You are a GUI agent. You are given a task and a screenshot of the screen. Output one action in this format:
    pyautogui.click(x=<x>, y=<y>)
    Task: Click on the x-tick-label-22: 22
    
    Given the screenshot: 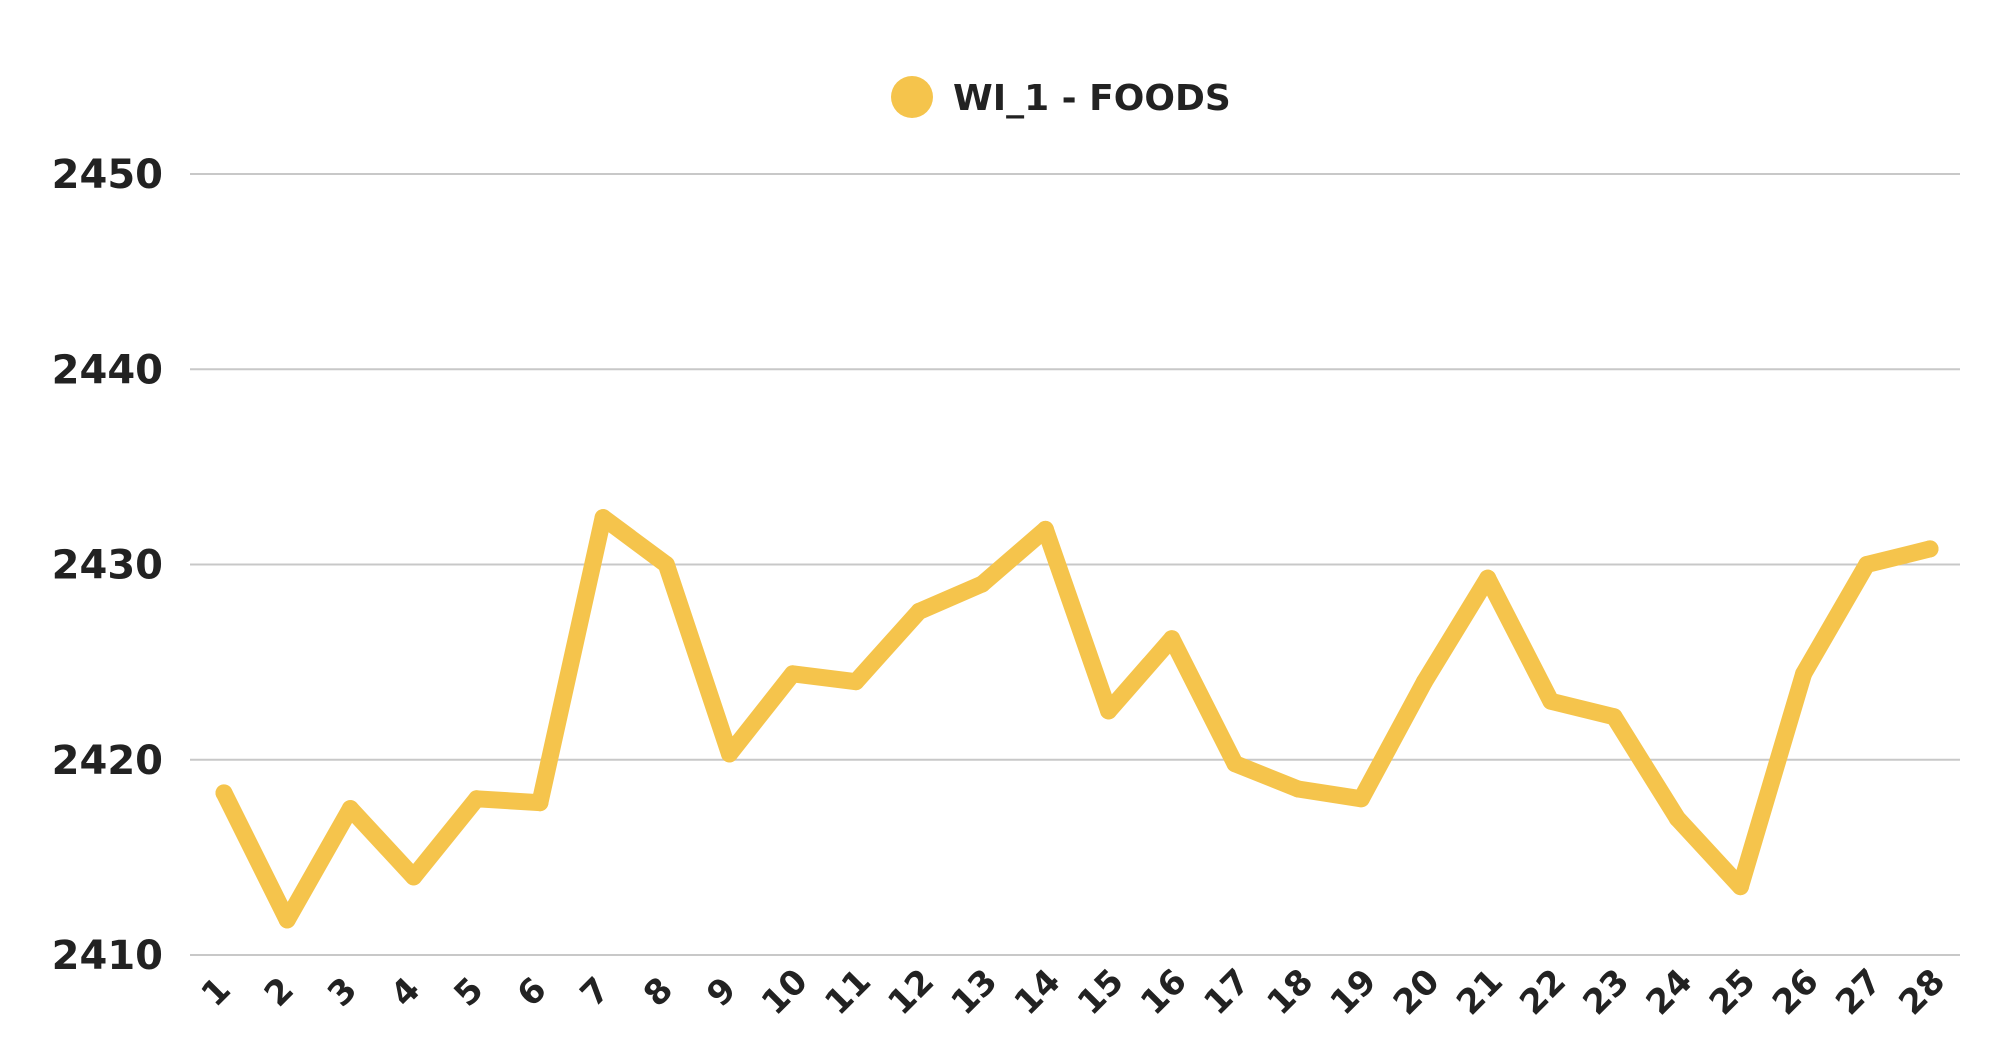 What is the action you would take?
    pyautogui.click(x=1543, y=992)
    